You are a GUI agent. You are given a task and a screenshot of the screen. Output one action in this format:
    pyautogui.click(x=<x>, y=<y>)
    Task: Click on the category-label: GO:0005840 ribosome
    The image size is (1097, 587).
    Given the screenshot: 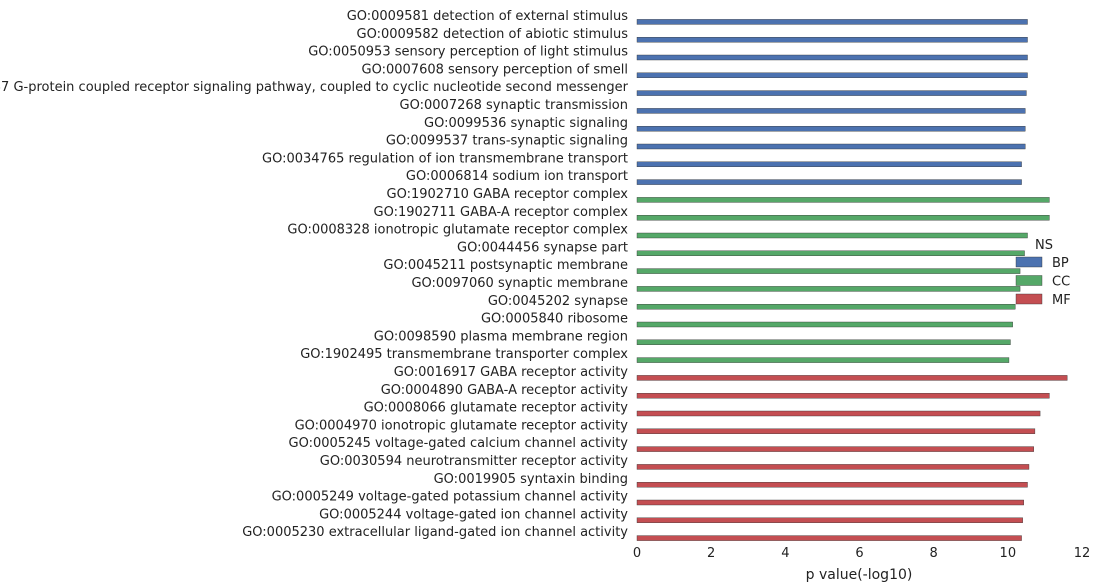 What is the action you would take?
    pyautogui.click(x=554, y=319)
    